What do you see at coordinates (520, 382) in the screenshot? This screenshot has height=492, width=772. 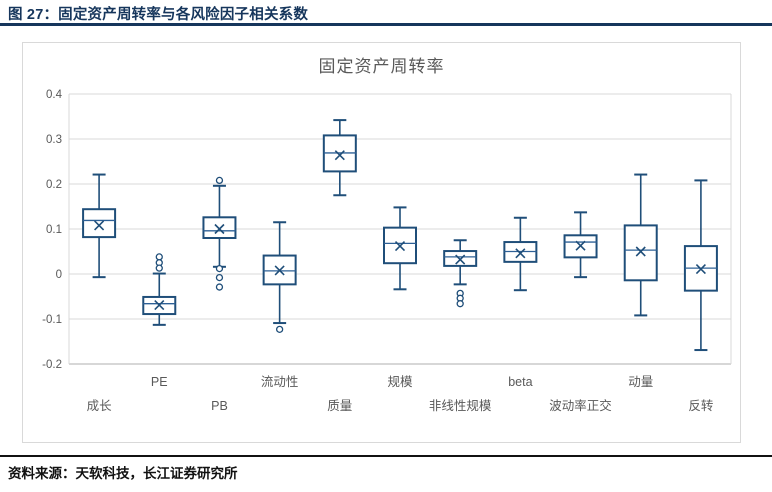 I see `x-tick-label: beta` at bounding box center [520, 382].